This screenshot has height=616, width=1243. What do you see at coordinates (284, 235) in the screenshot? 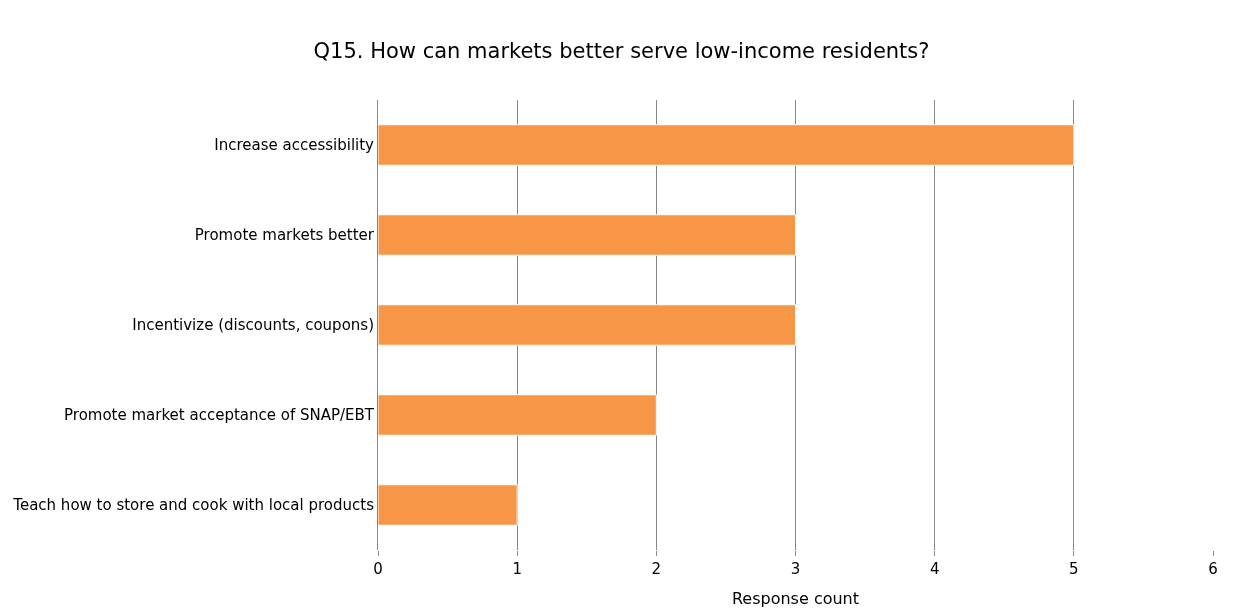
I see `y-tick-label: Promote markets better` at bounding box center [284, 235].